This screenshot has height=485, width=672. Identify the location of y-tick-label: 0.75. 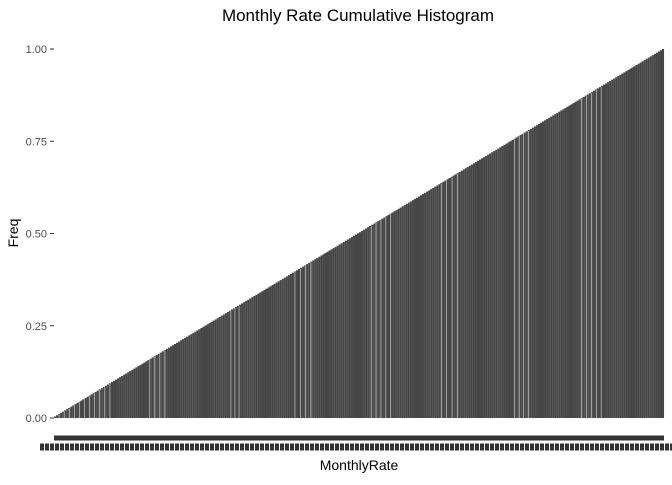
(36, 142).